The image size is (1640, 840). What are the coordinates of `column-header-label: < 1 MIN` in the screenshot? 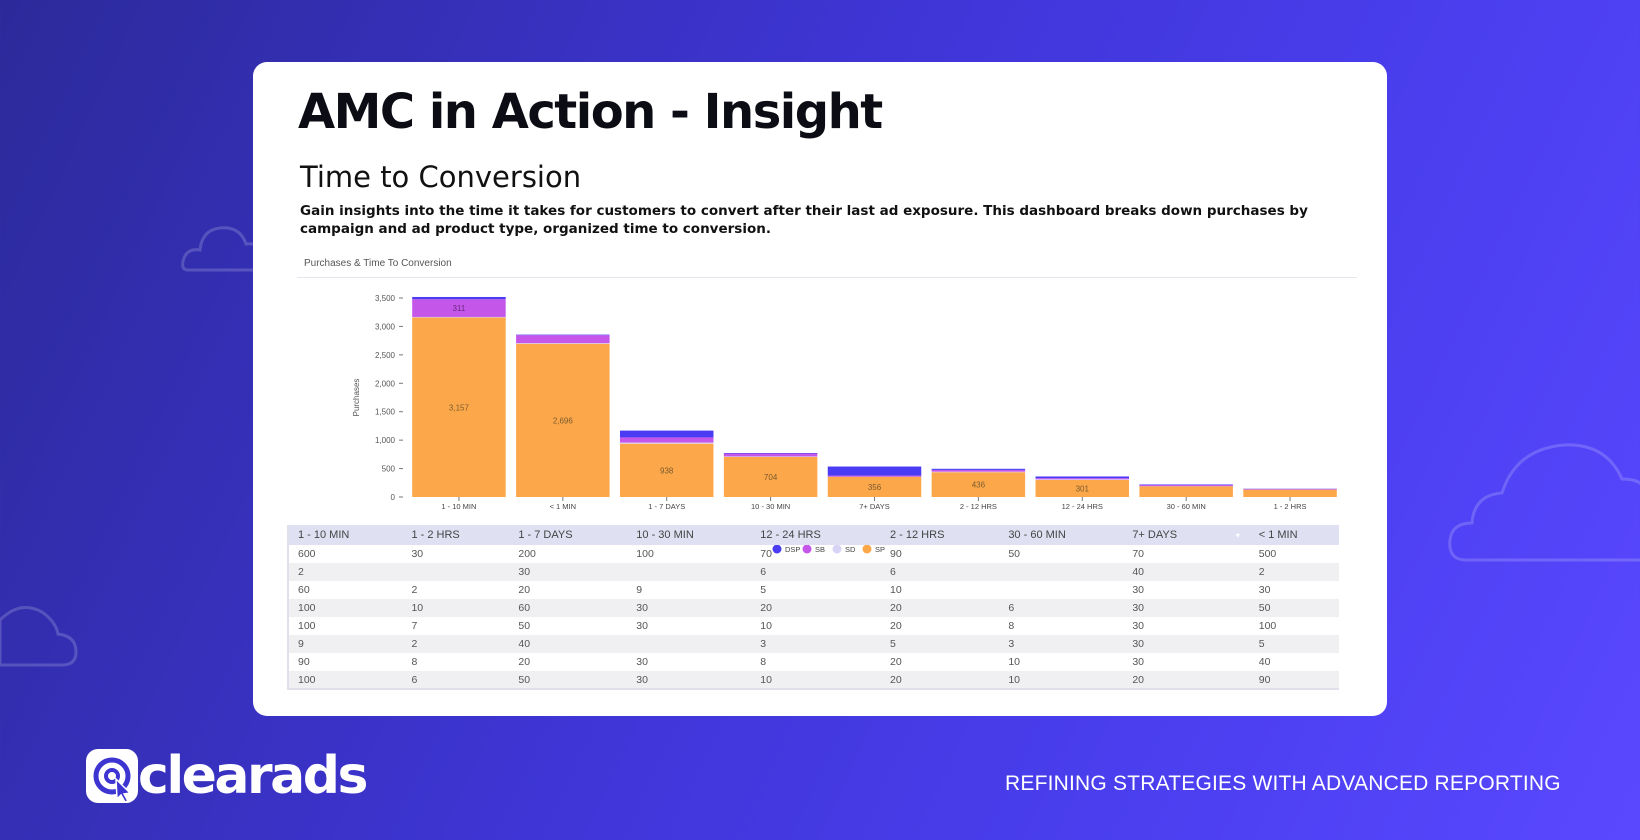 It's located at (1278, 535).